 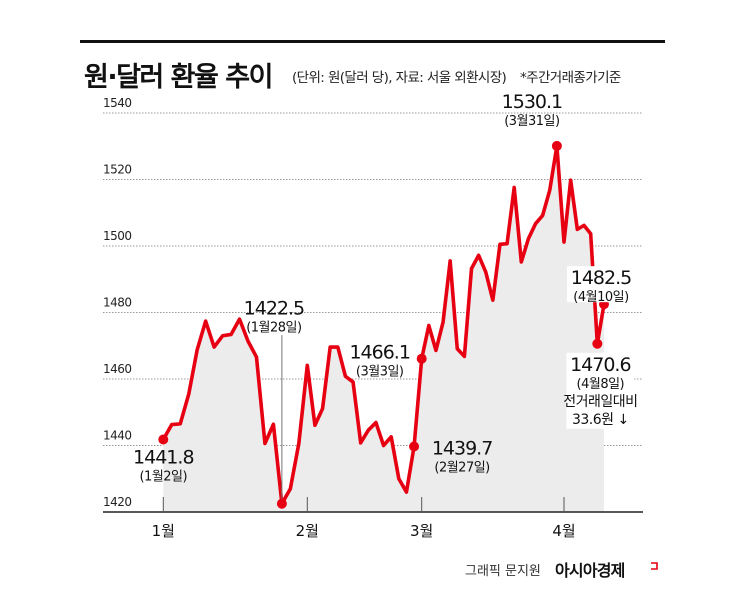 What do you see at coordinates (117, 502) in the screenshot?
I see `y-tick-label: 1420` at bounding box center [117, 502].